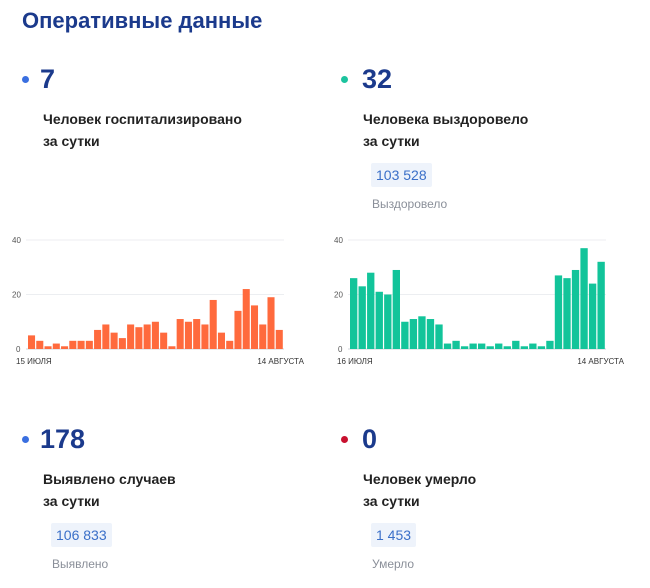 The width and height of the screenshot is (650, 588). I want to click on recovered-dot-icon, so click(344, 79).